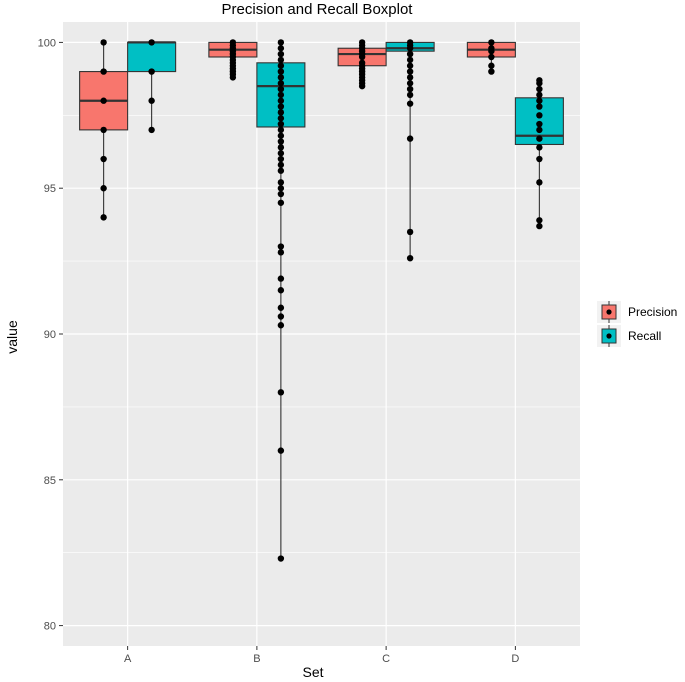 This screenshot has width=685, height=682. I want to click on x-tick-label: B, so click(256, 659).